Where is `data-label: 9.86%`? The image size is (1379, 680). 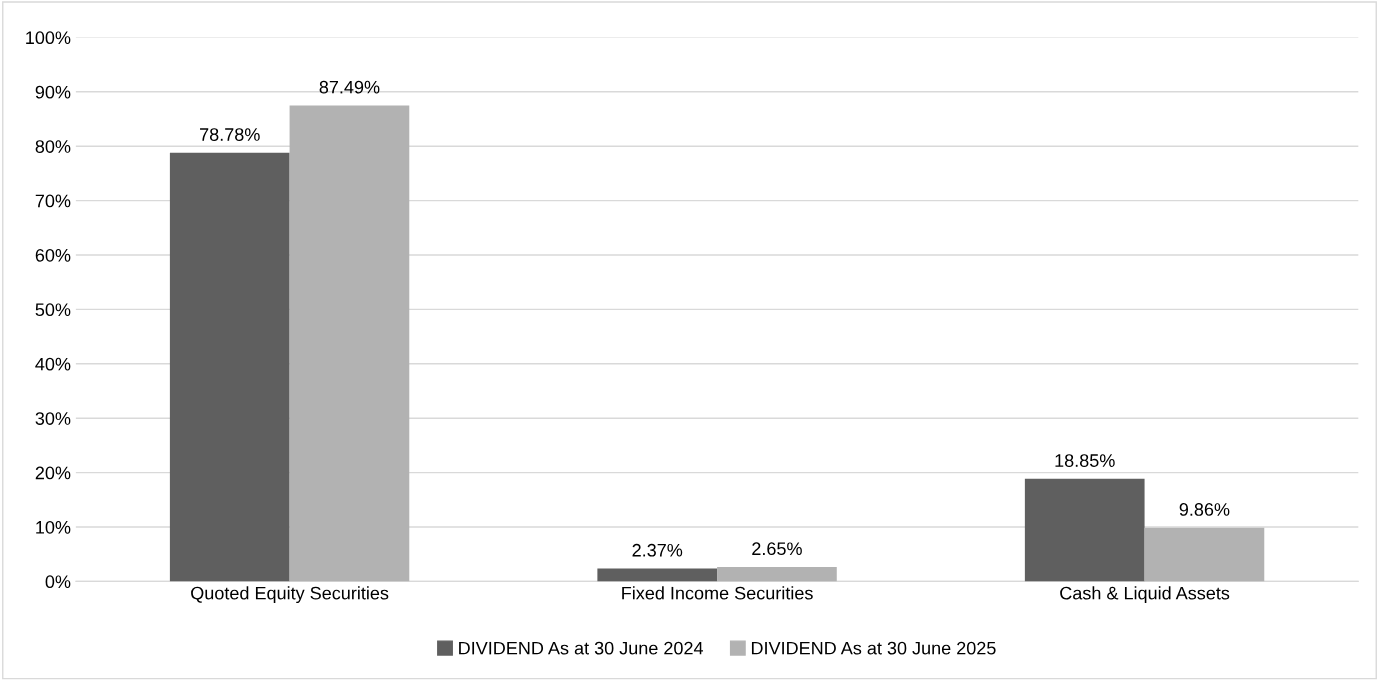
data-label: 9.86% is located at coordinates (1204, 509).